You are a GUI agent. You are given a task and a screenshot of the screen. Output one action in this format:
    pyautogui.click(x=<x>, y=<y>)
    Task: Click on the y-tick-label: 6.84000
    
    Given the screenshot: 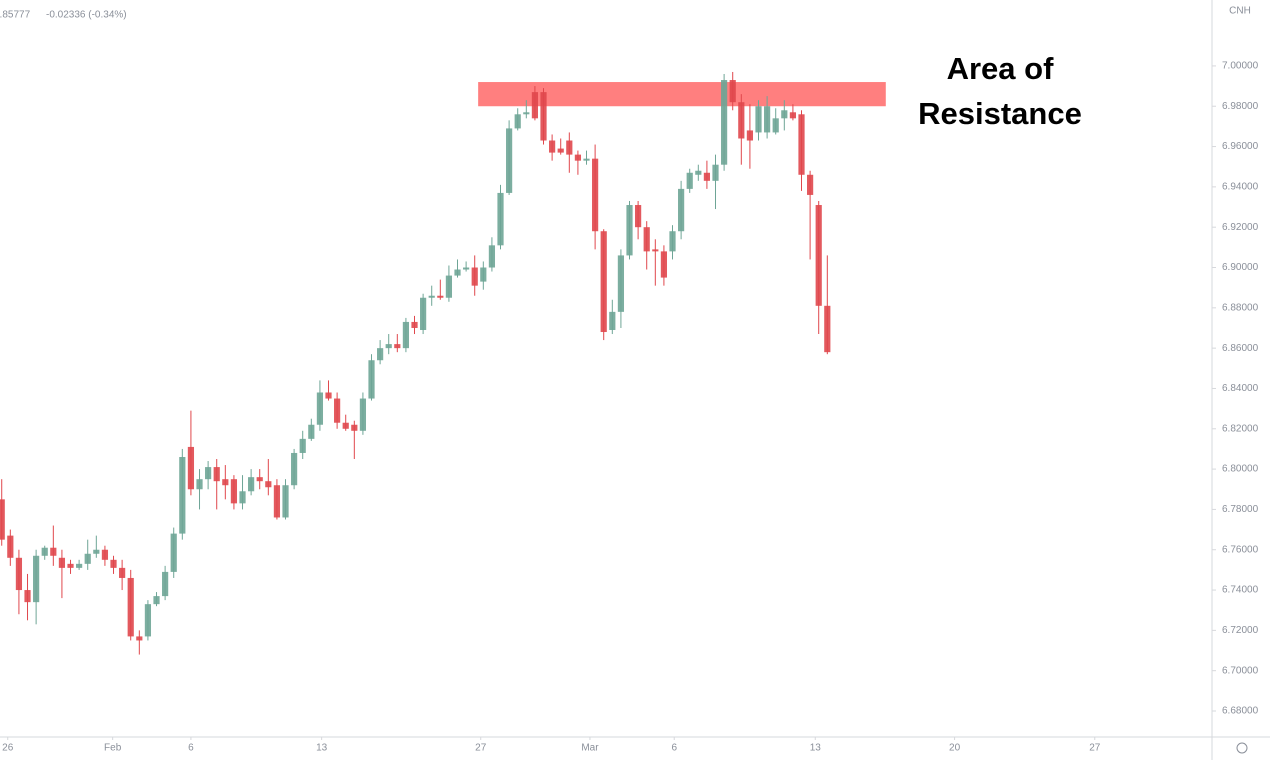 What is the action you would take?
    pyautogui.click(x=1240, y=388)
    